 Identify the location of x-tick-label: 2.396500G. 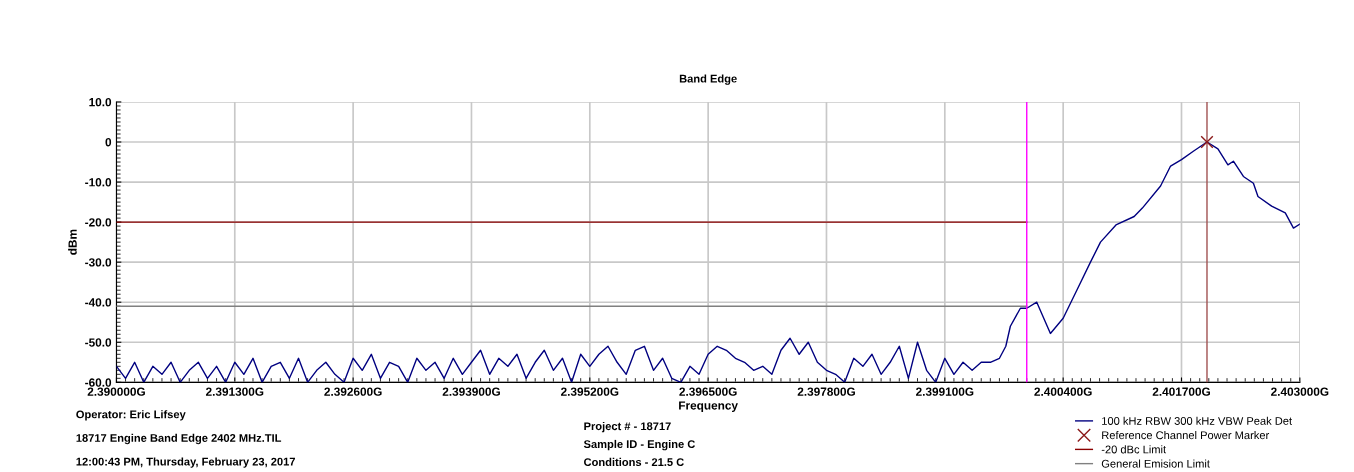
(708, 391).